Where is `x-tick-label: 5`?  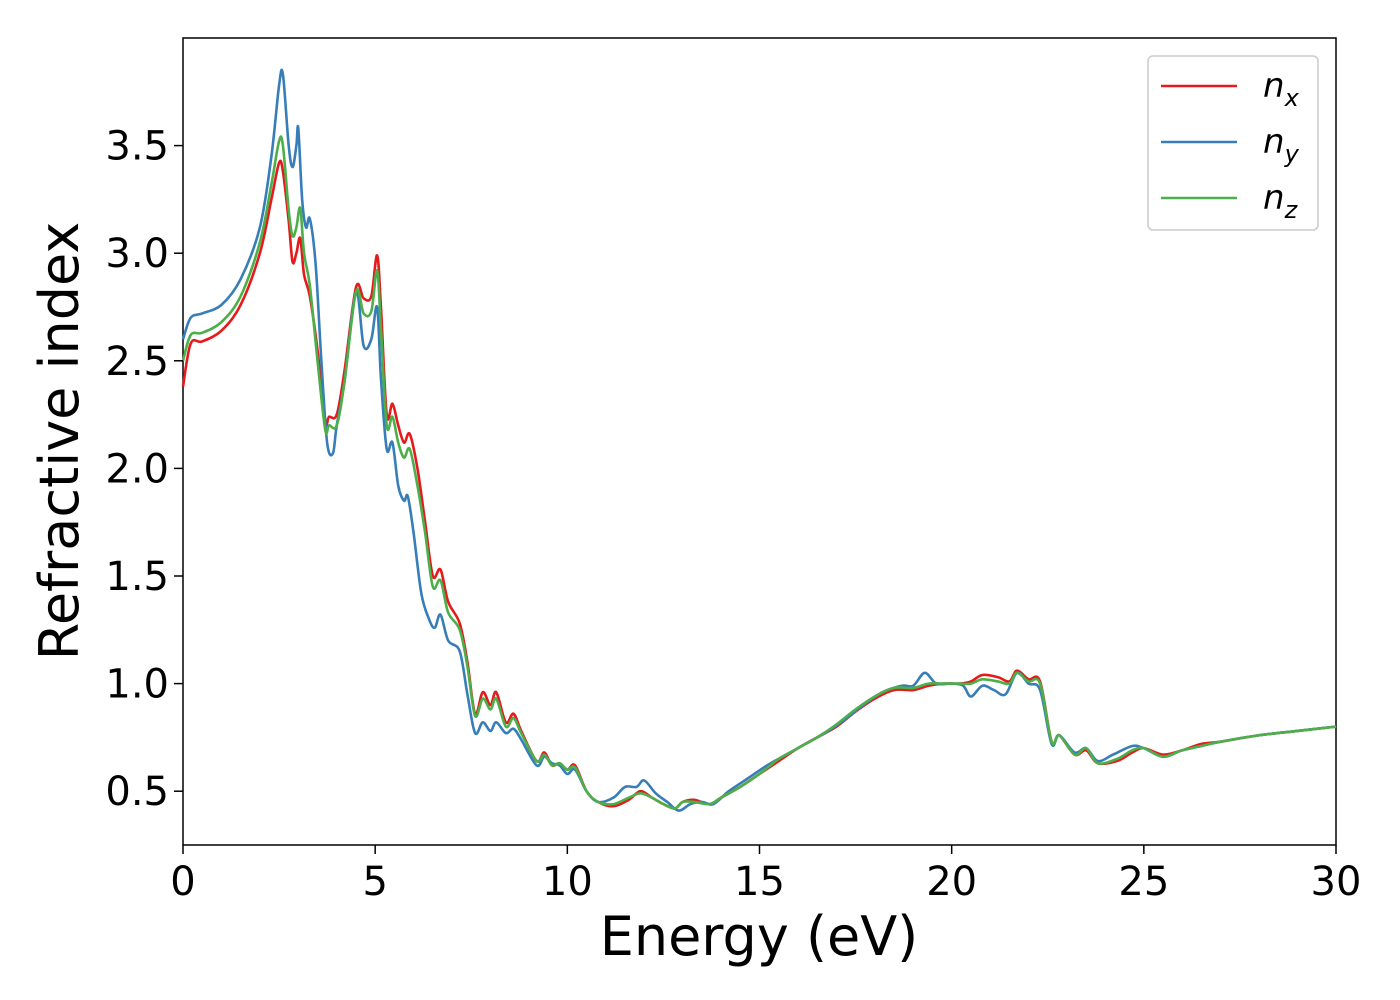 x-tick-label: 5 is located at coordinates (374, 882).